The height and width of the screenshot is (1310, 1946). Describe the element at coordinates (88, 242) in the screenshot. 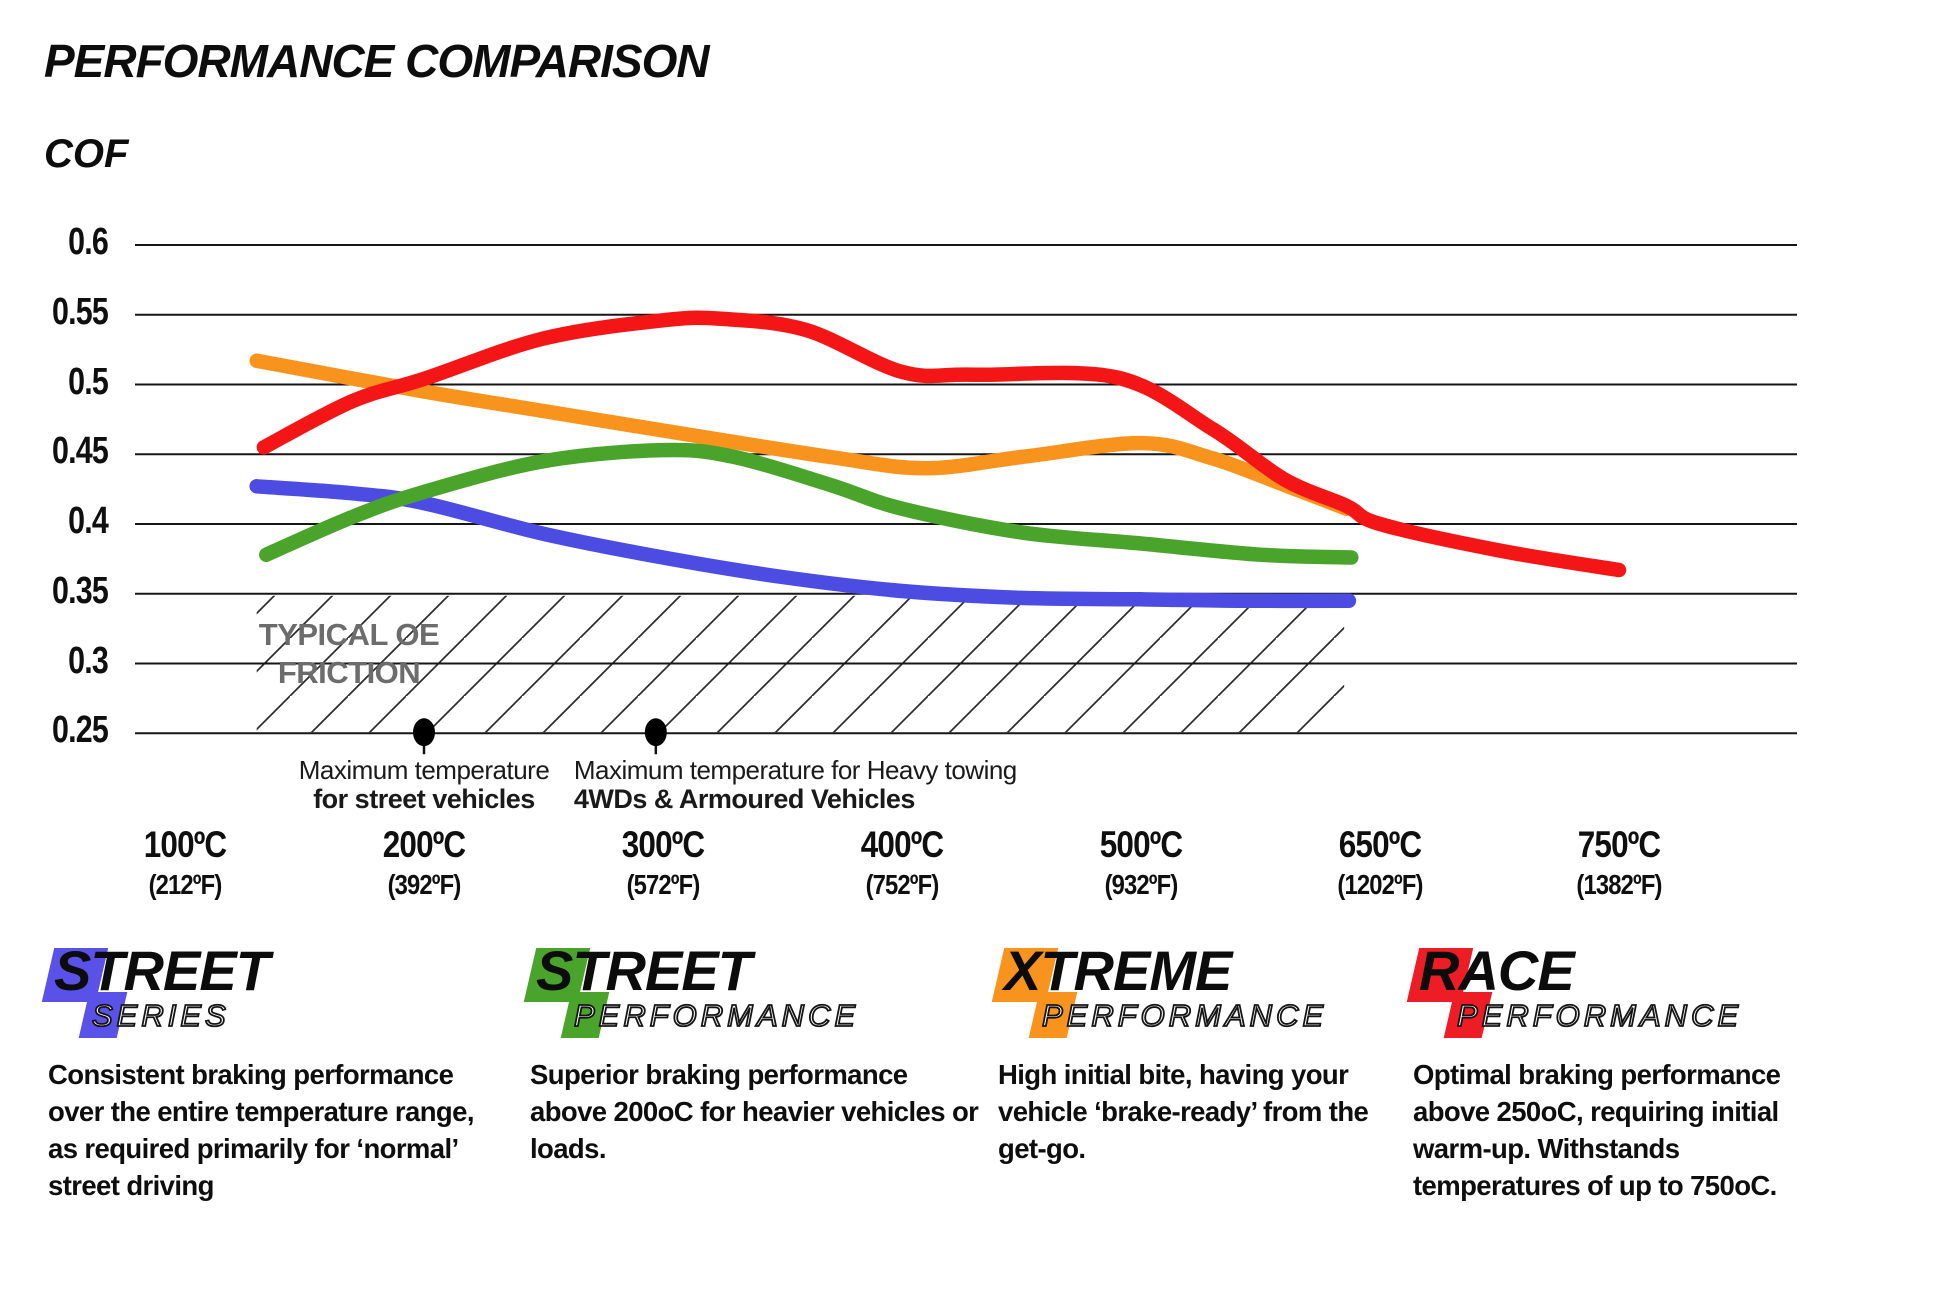

I see `y-tick-label-0.6: 0.6` at that location.